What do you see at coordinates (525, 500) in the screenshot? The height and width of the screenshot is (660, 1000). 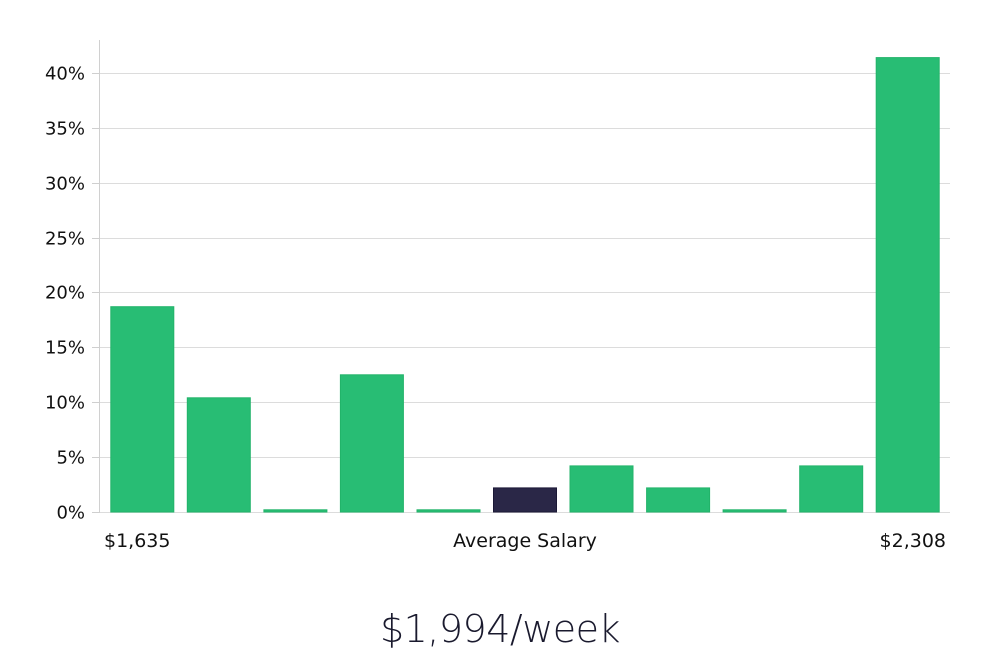 I see `bar-highlighted` at bounding box center [525, 500].